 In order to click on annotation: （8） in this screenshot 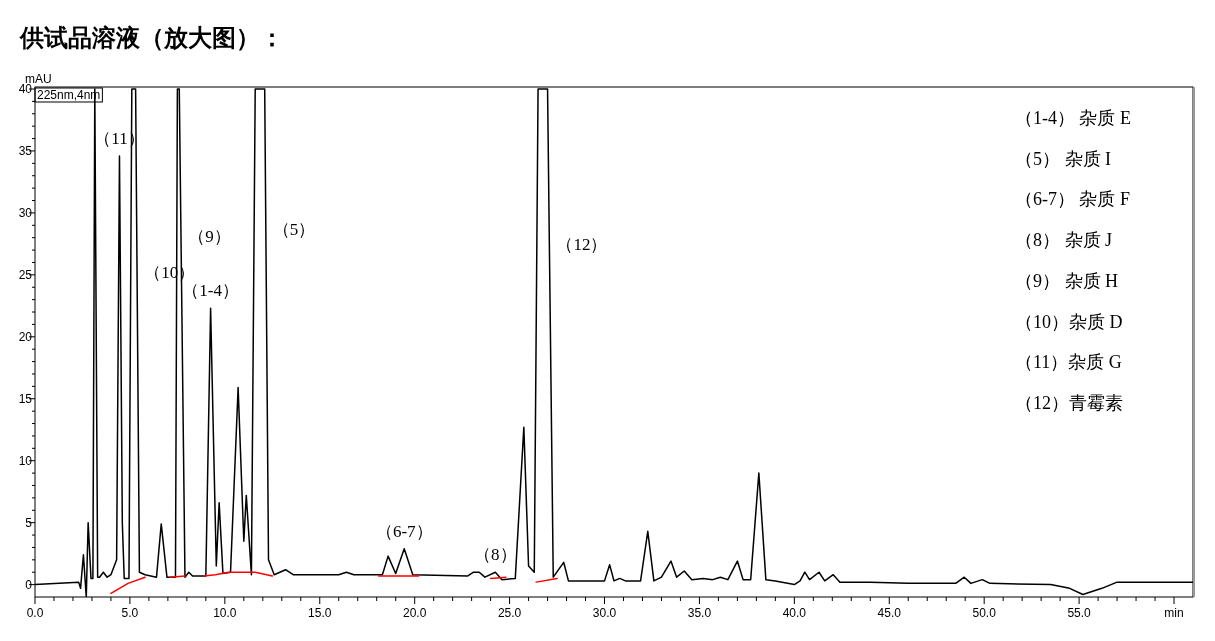, I will do `click(495, 555)`.